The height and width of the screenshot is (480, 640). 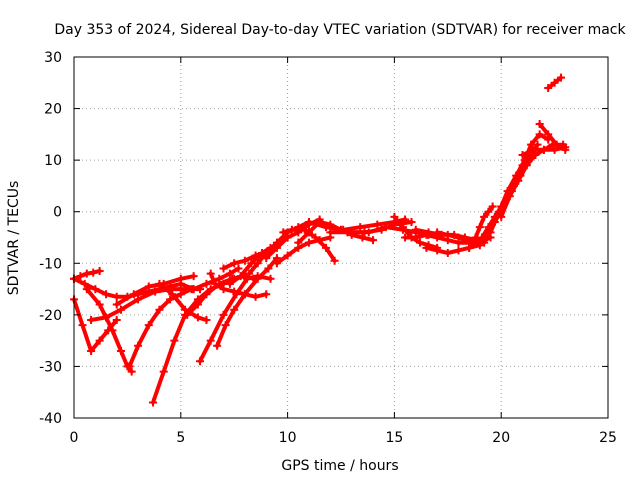 I want to click on x-tick-label: 20, so click(x=501, y=438).